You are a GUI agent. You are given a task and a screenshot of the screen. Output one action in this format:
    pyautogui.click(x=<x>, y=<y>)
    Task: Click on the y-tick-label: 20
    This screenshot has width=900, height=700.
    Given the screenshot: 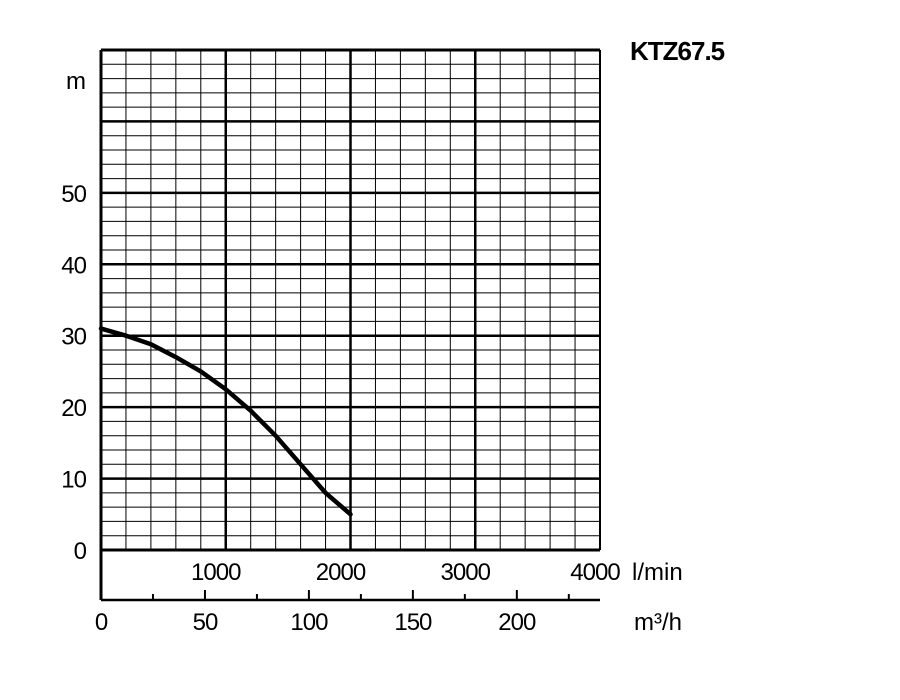 What is the action you would take?
    pyautogui.click(x=73, y=408)
    